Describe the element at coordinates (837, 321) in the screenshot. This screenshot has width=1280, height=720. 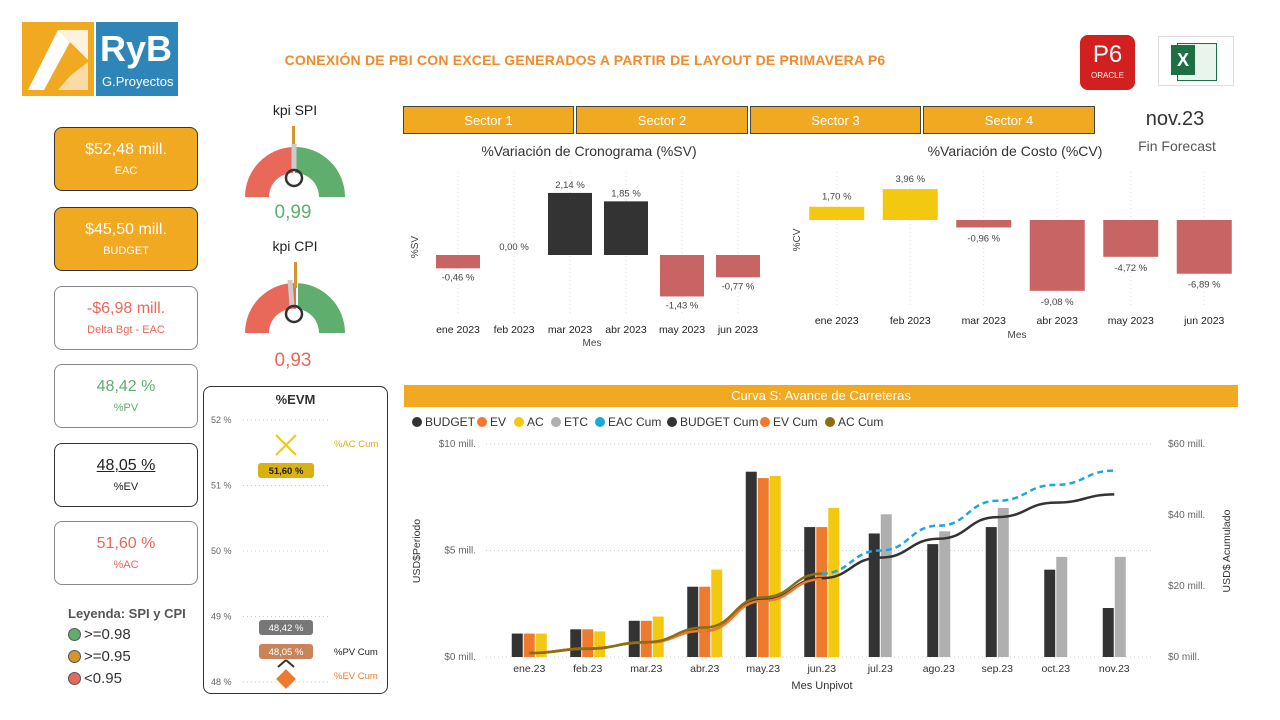
I see `cv-x-tick-label: ene 2023` at that location.